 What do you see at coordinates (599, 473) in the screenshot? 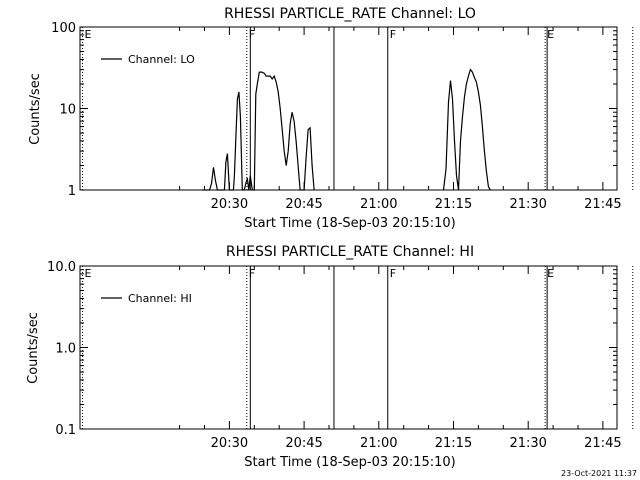
I see `timestamp: 23-Oct-2021 11:37` at bounding box center [599, 473].